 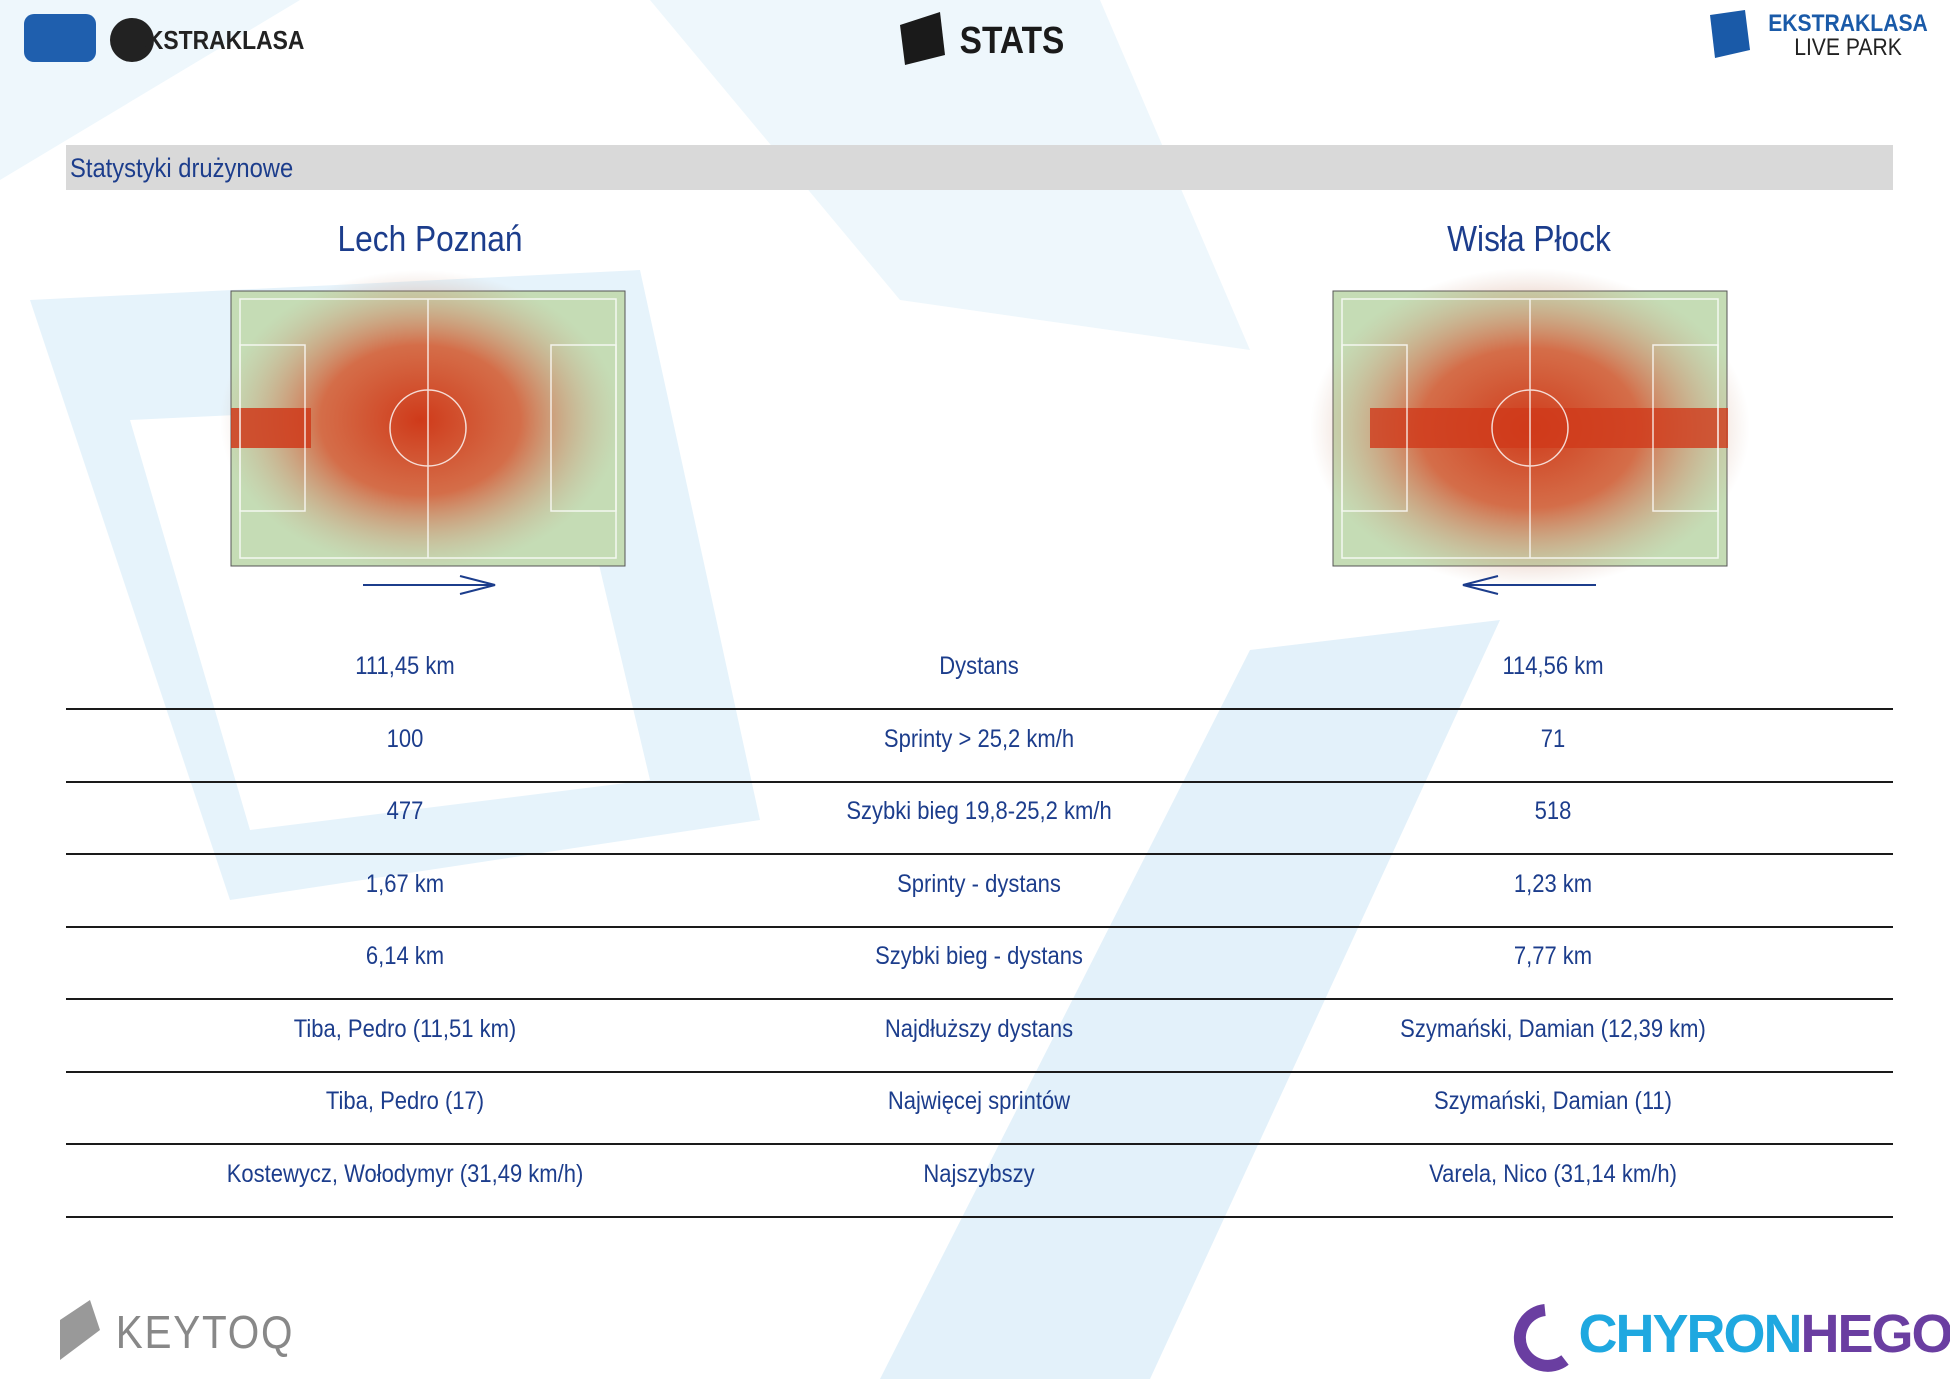 I want to click on stat-value: 114,56 km, so click(x=1553, y=666).